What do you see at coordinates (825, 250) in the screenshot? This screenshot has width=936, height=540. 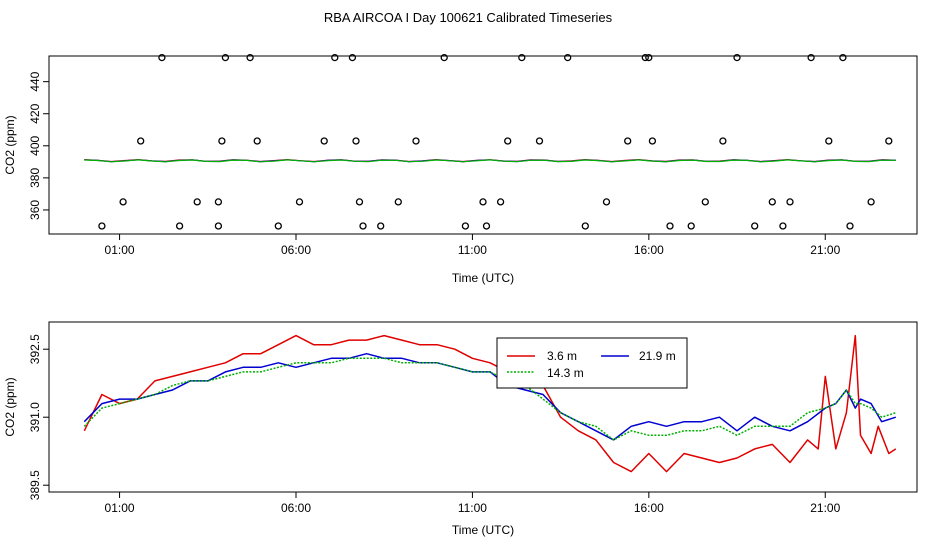 I see `top-x-tick-label: 21:00` at bounding box center [825, 250].